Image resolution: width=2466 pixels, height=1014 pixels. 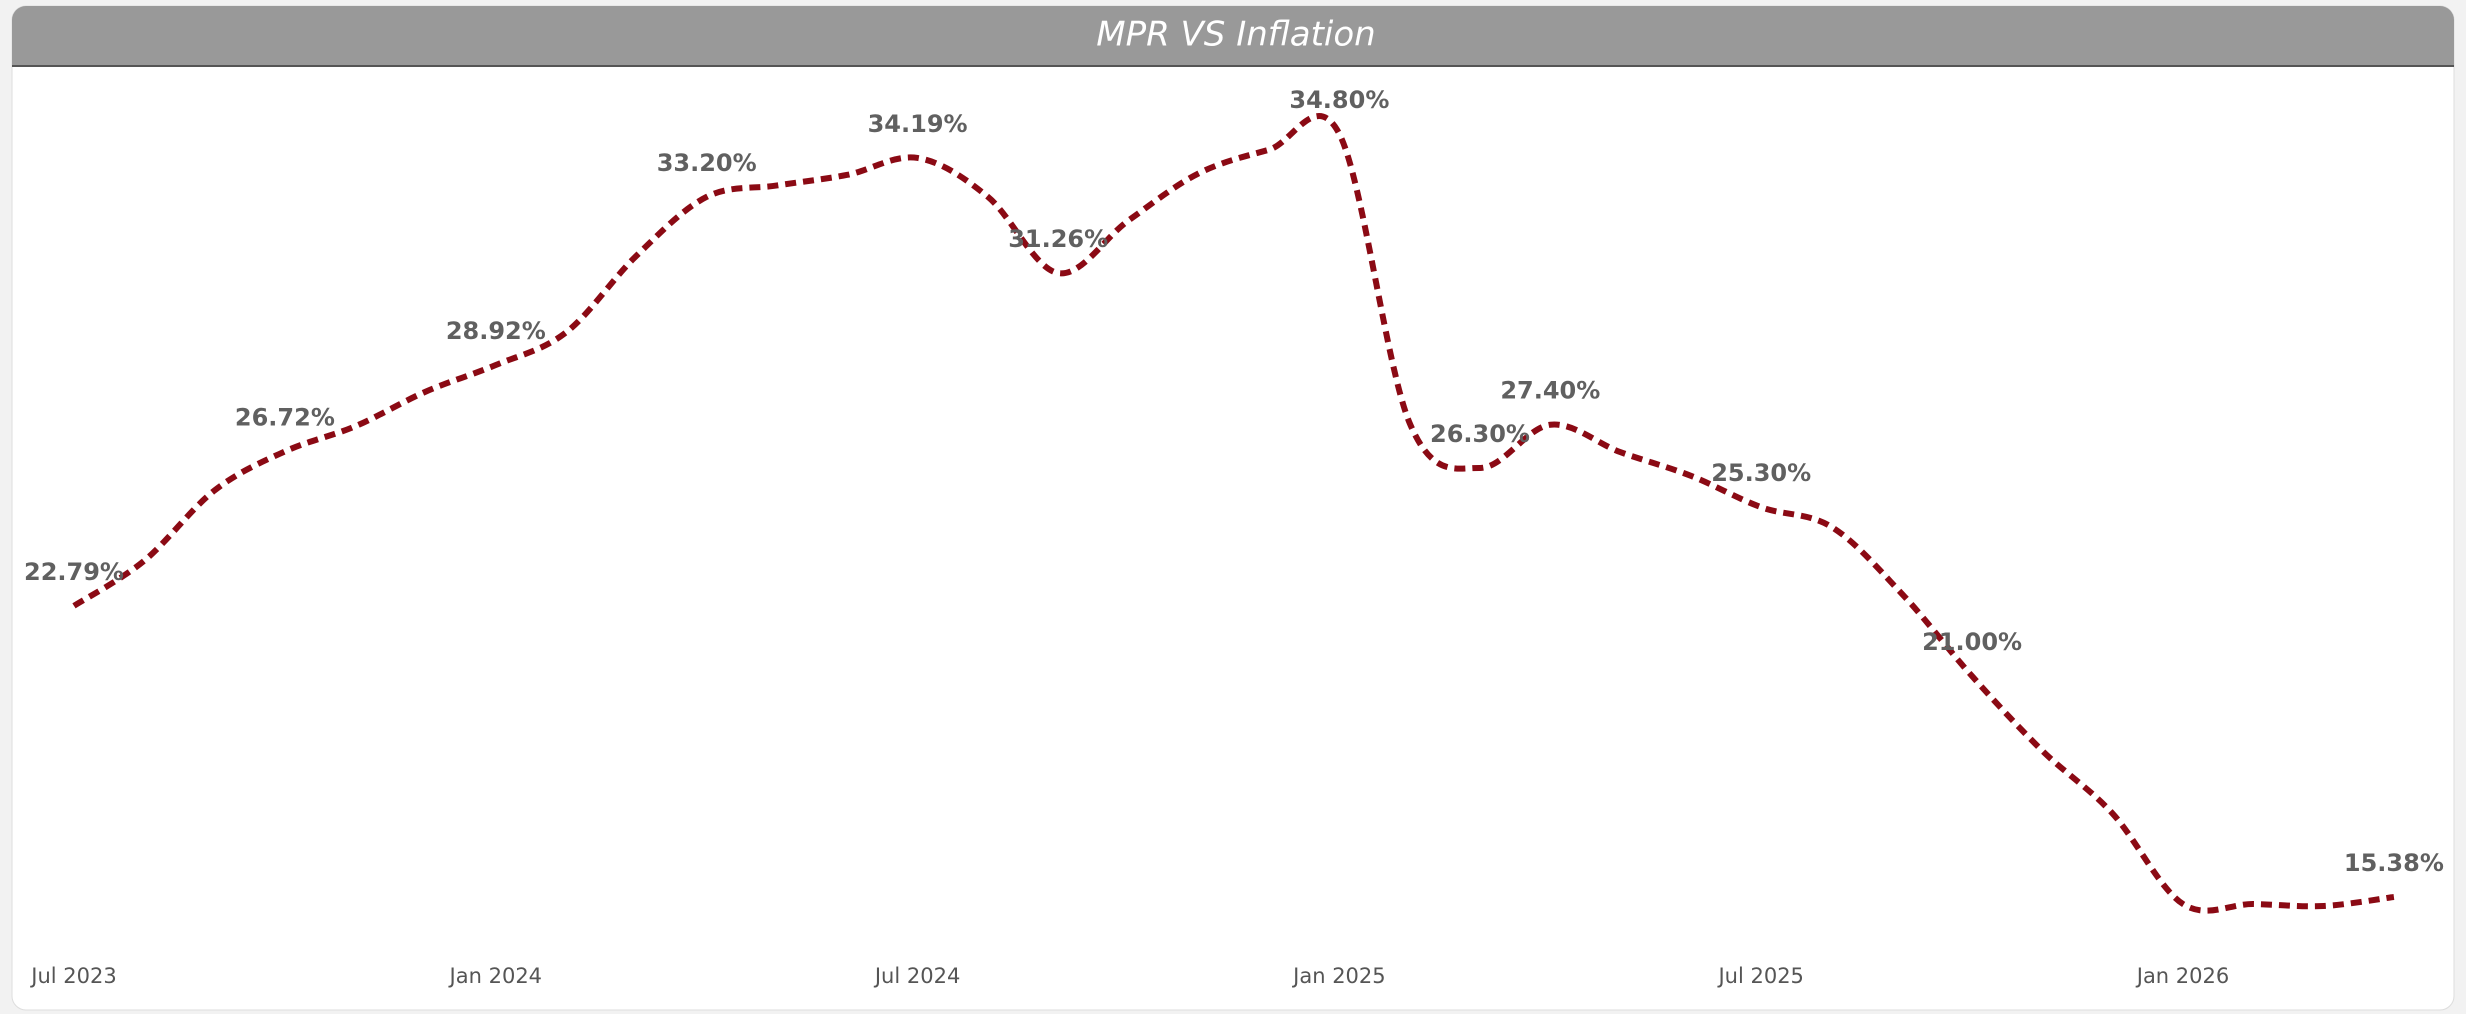 I want to click on data-label: 27.40%, so click(x=1550, y=391).